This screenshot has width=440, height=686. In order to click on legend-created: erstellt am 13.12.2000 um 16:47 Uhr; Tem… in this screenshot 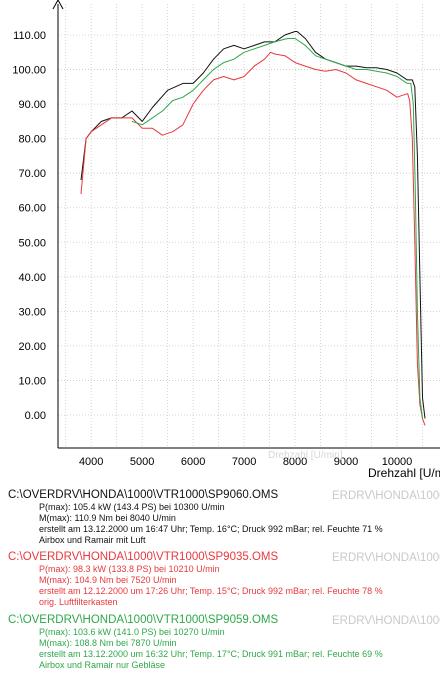, I will do `click(211, 529)`.